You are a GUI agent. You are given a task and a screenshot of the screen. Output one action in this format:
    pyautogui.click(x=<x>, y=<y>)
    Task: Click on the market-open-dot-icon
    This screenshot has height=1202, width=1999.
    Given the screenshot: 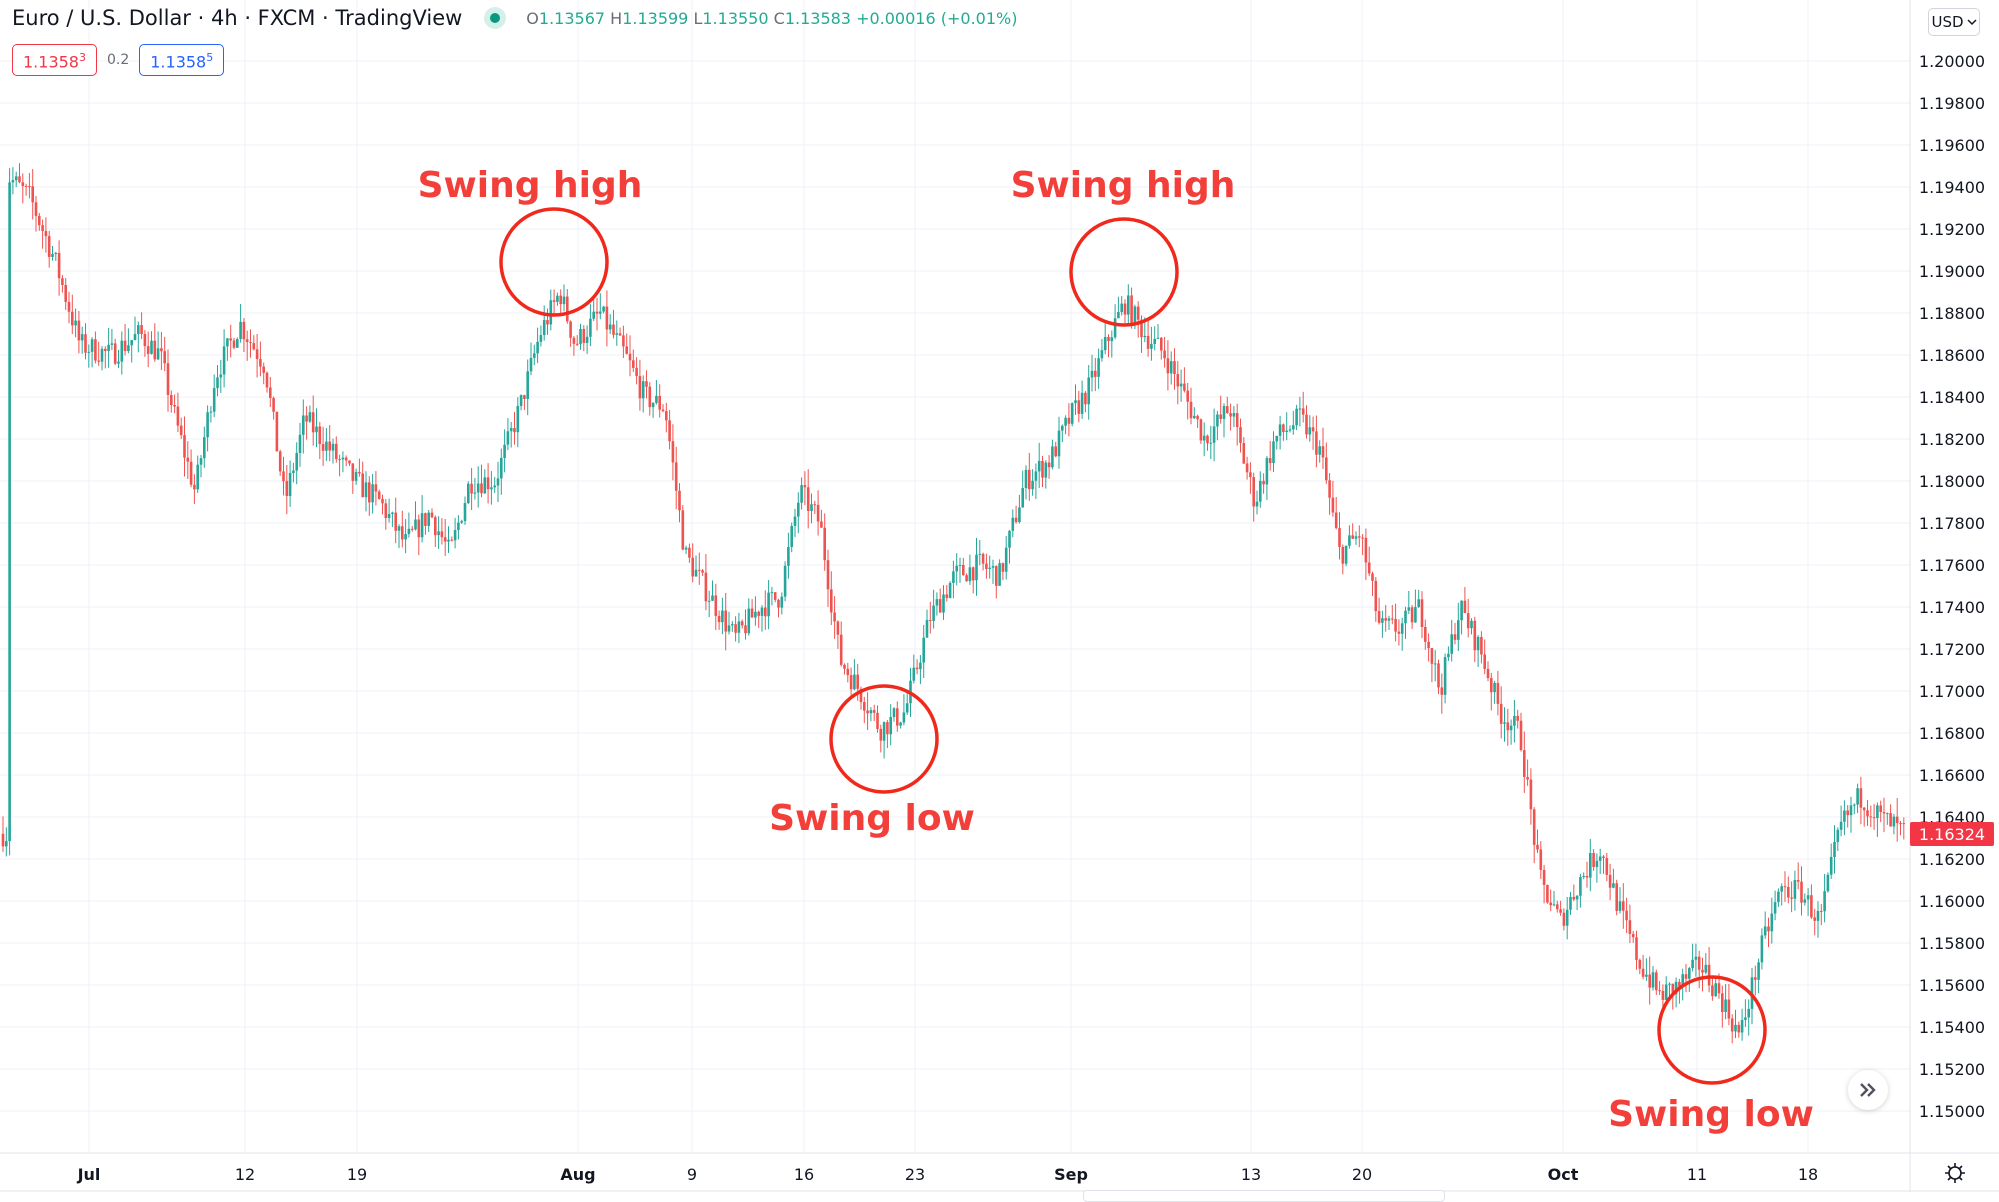 What is the action you would take?
    pyautogui.click(x=495, y=18)
    